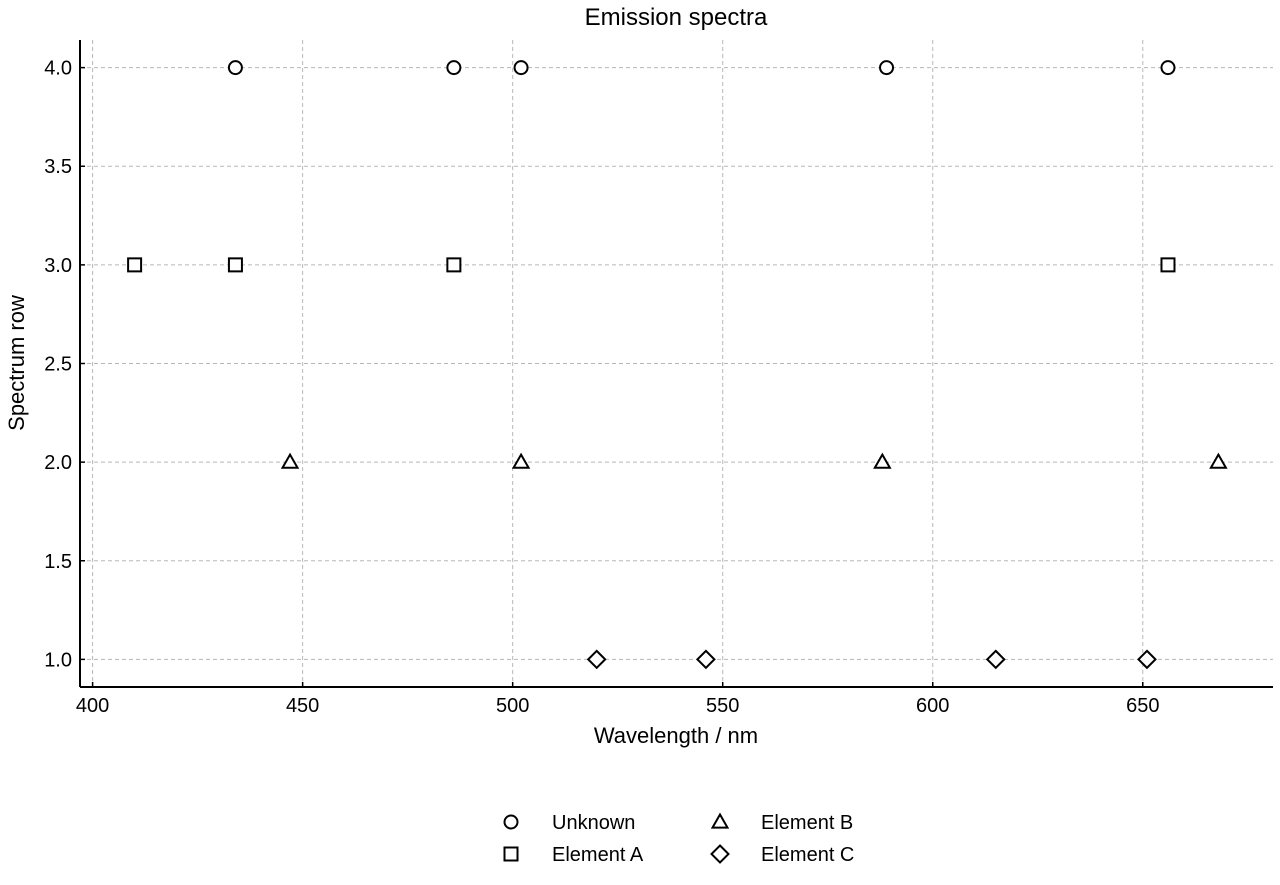 This screenshot has height=885, width=1280. I want to click on y-tick-label: 2.0, so click(58, 463).